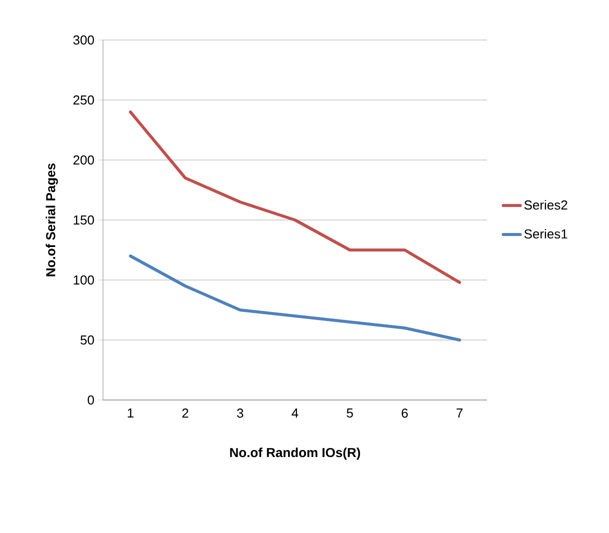 The width and height of the screenshot is (609, 533). What do you see at coordinates (295, 454) in the screenshot?
I see `x-axis-title: No.of Random IOs(R)` at bounding box center [295, 454].